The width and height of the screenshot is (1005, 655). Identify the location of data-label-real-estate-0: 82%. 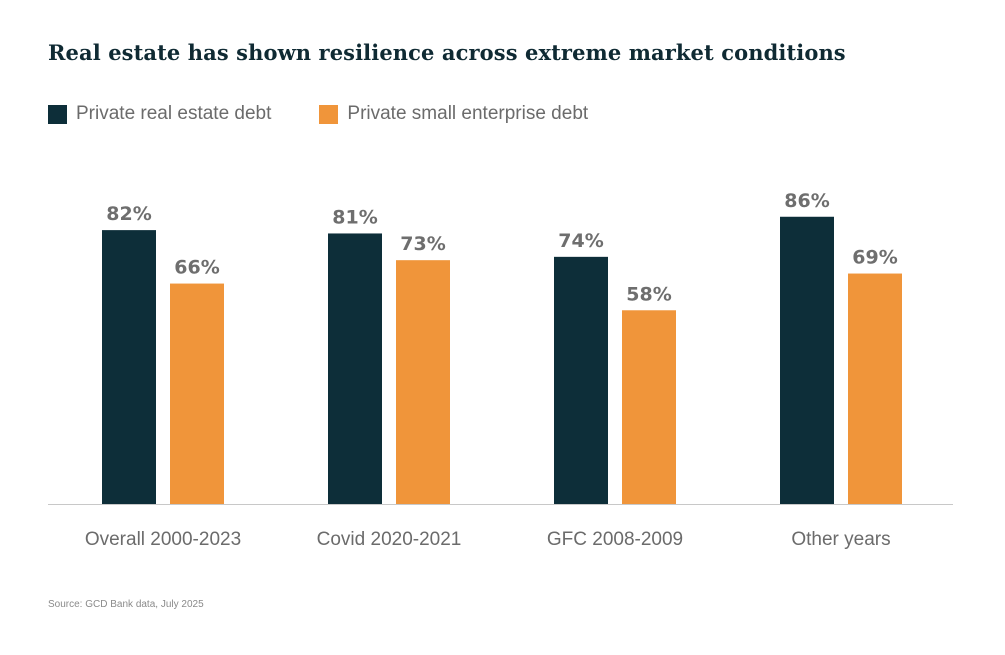
(128, 214).